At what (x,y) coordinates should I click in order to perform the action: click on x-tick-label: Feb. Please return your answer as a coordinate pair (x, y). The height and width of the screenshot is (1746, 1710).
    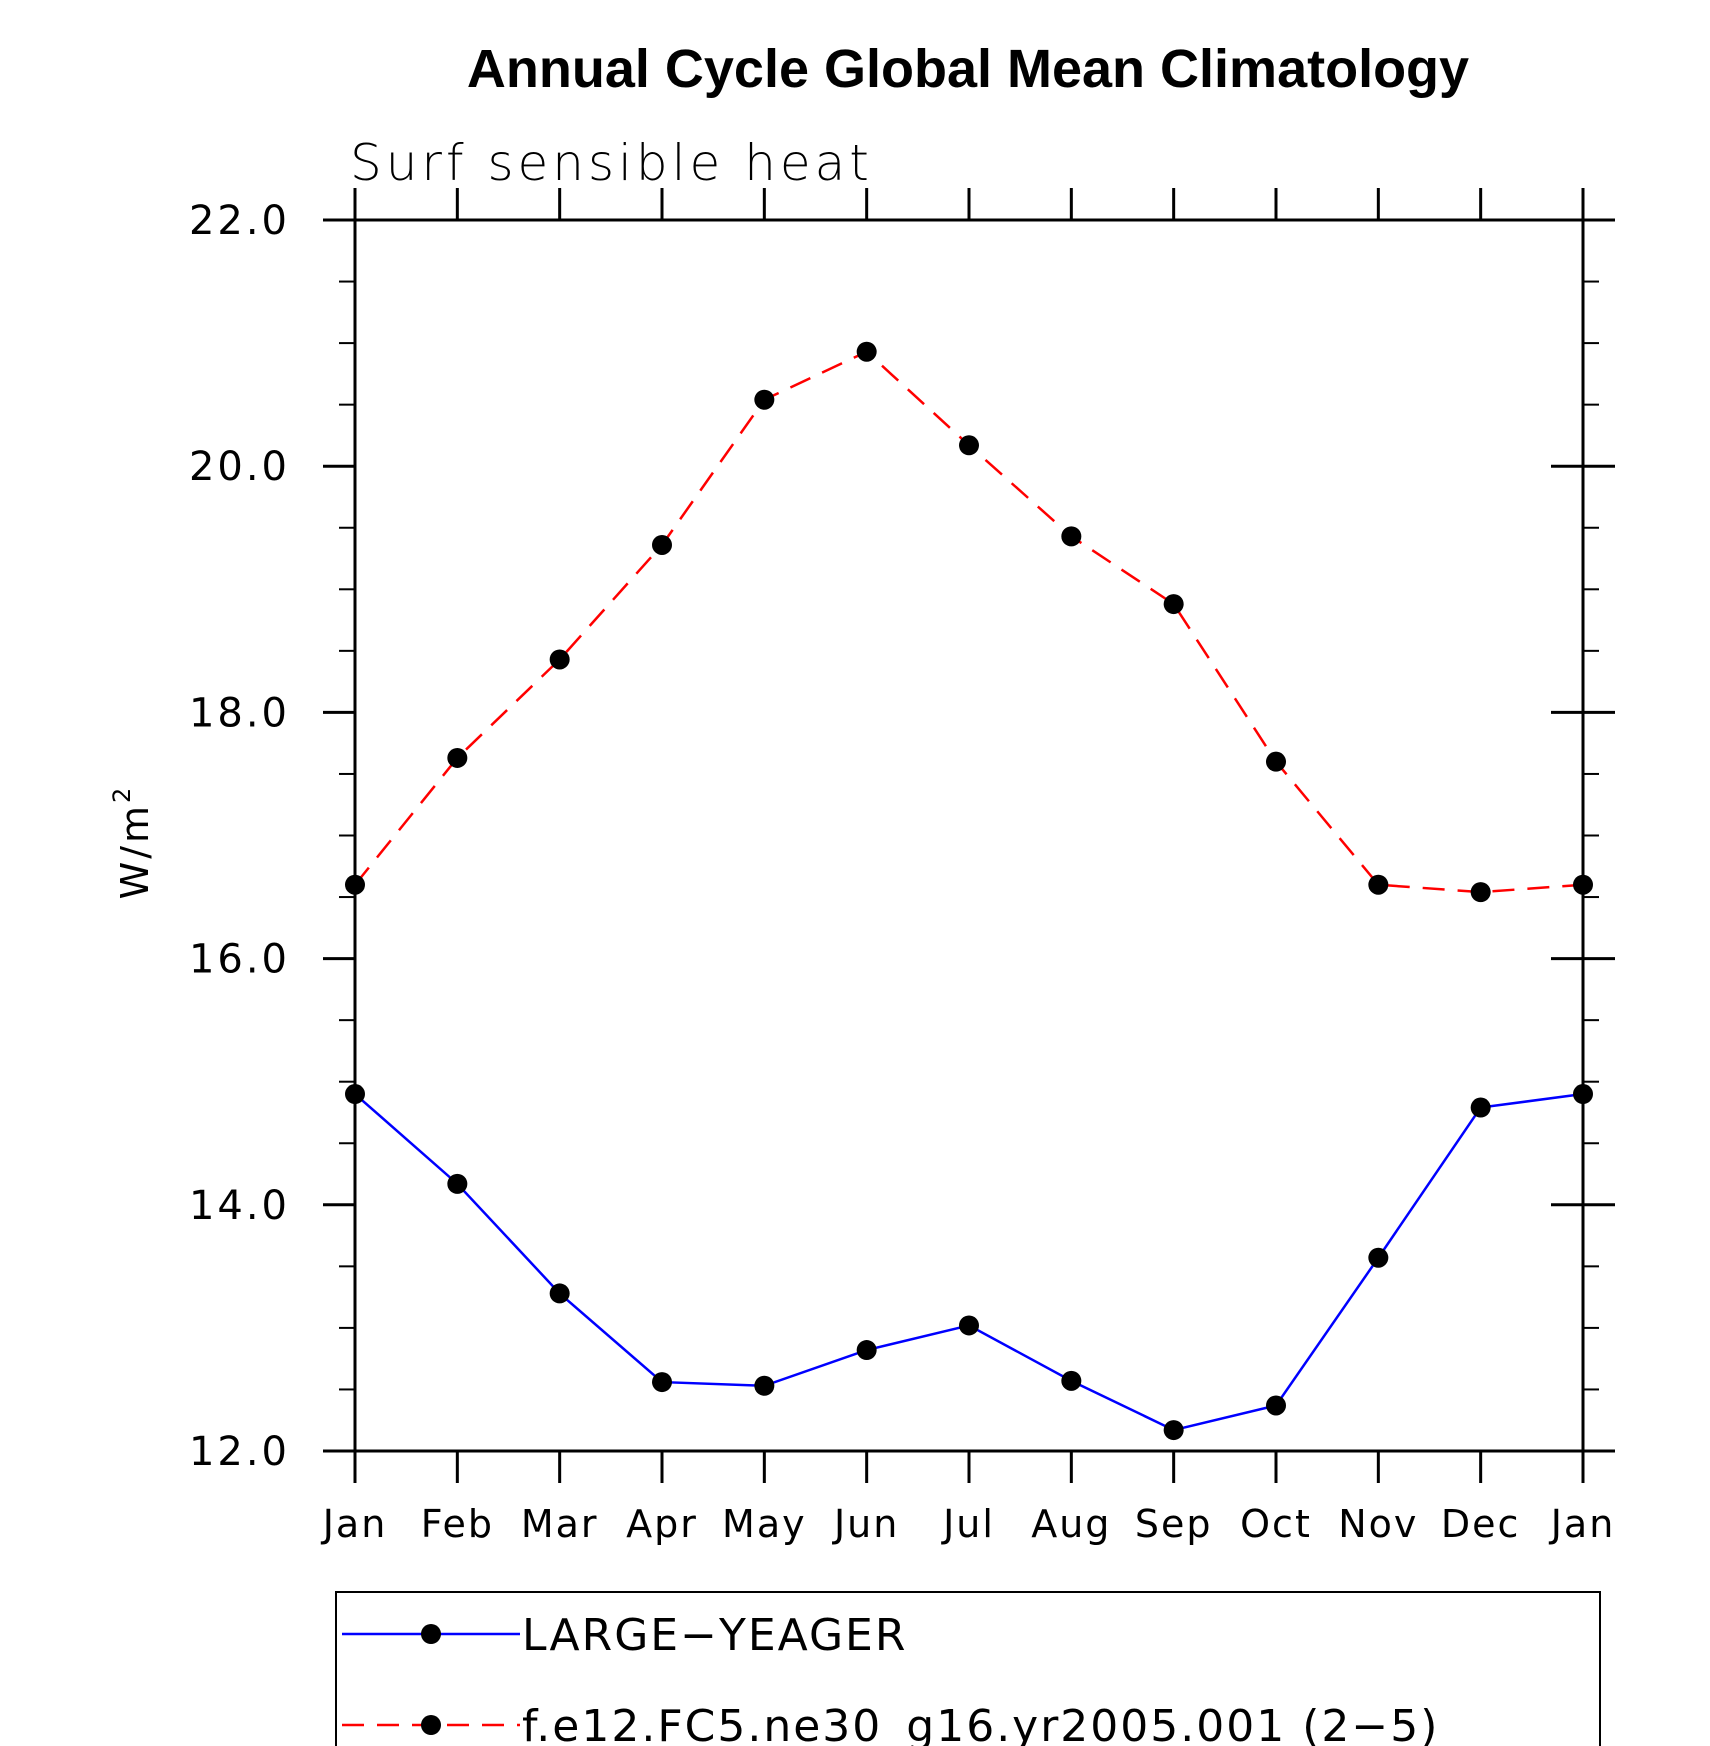
    Looking at the image, I should click on (457, 1524).